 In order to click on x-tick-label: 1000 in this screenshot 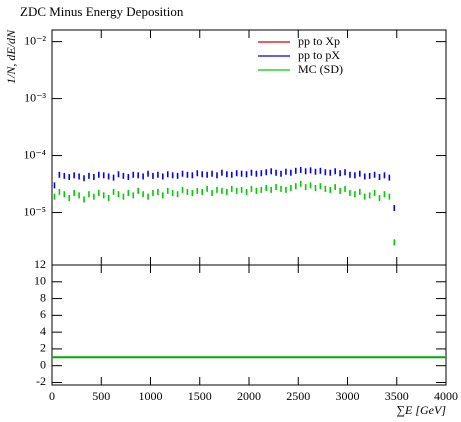, I will do `click(151, 396)`.